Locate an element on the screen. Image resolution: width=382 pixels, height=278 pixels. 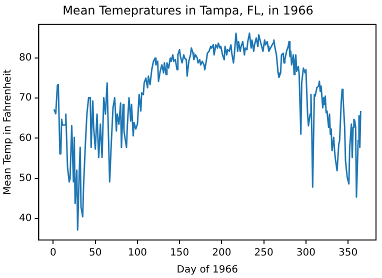
x-axis-title: Day of 1966 is located at coordinates (207, 270).